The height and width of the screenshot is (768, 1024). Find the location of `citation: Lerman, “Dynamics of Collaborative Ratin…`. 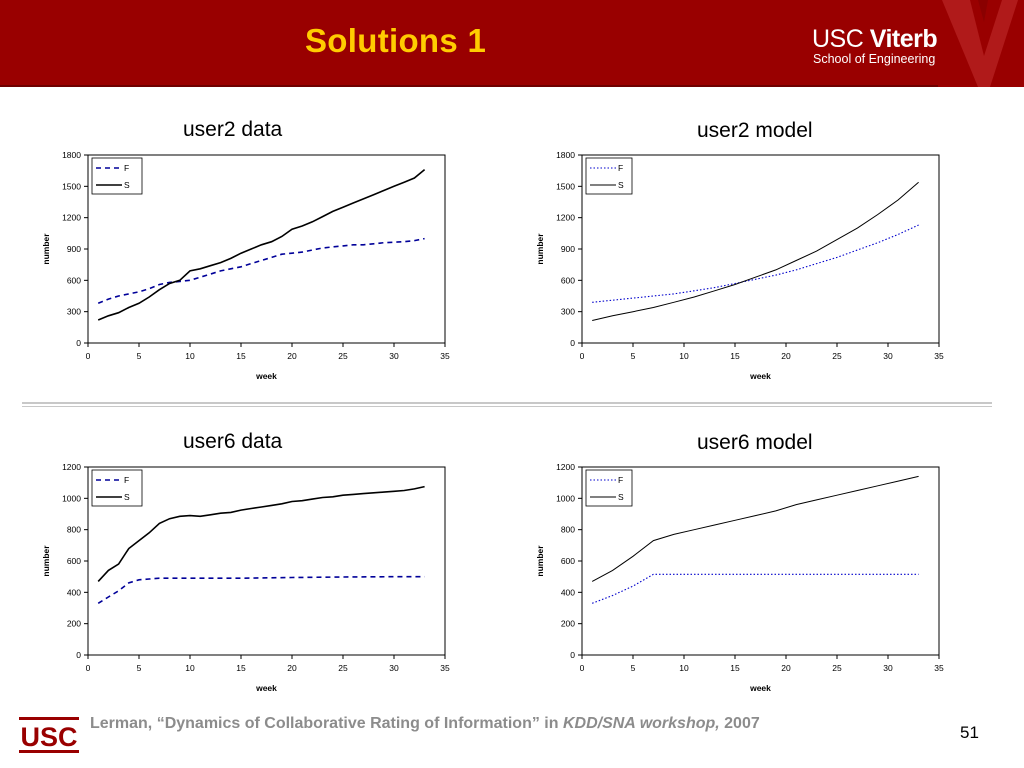

citation: Lerman, “Dynamics of Collaborative Ratin… is located at coordinates (425, 724).